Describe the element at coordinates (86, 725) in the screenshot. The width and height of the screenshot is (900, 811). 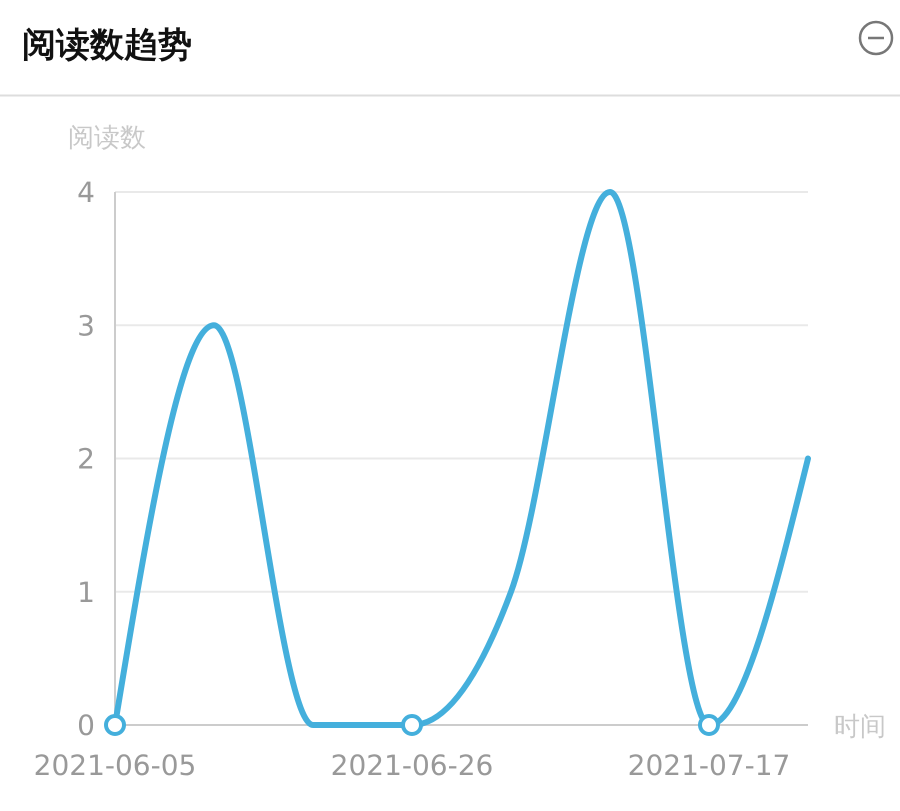
I see `y-tick-label: 0` at that location.